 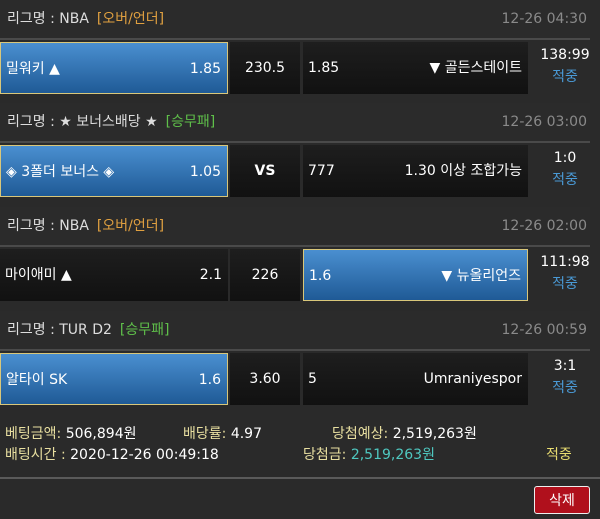 I want to click on home-option: ◈ 3폴더 보너스 ◈ 1.05, so click(x=114, y=171).